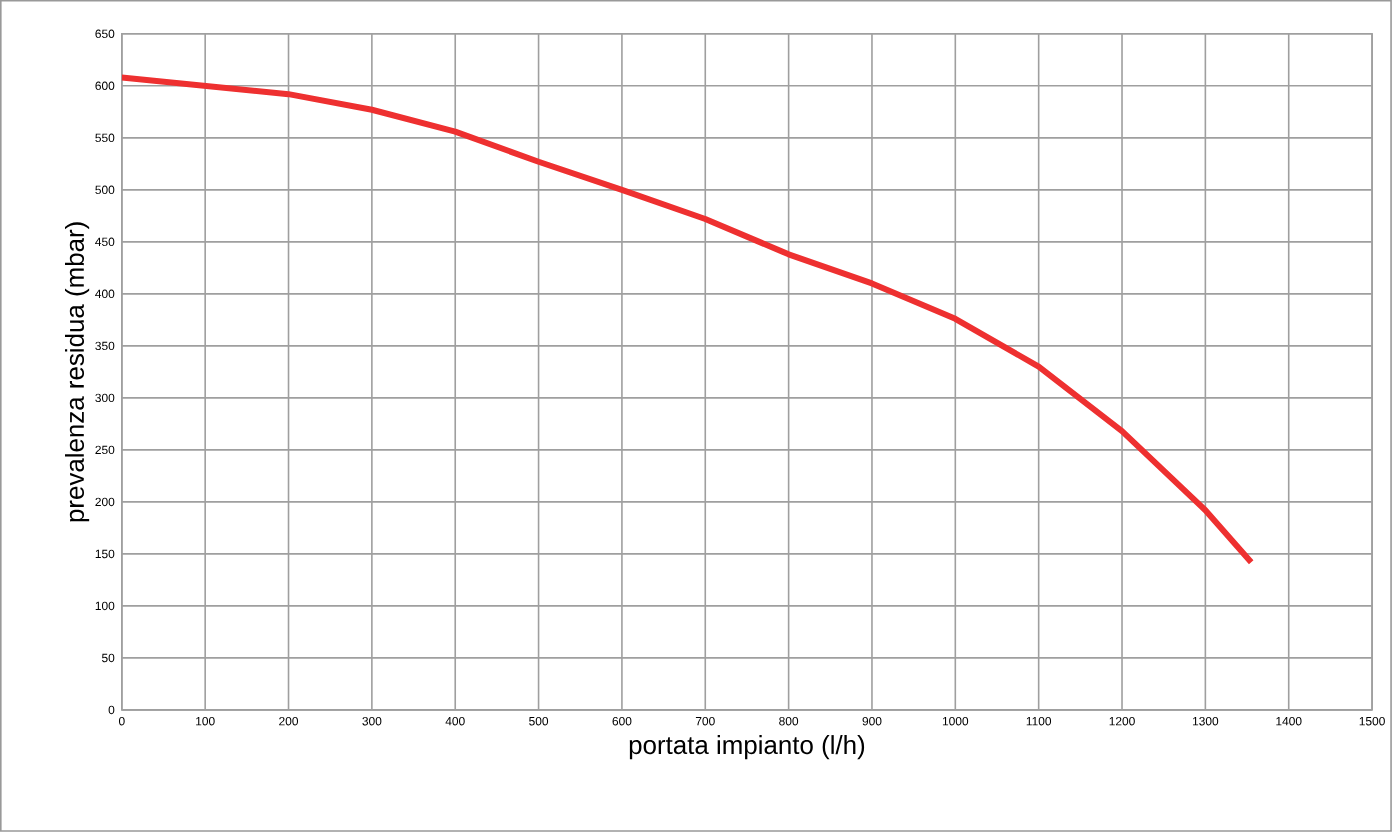 The image size is (1392, 832). What do you see at coordinates (77, 372) in the screenshot?
I see `y-axis-title: prevalenza residua (mbar)` at bounding box center [77, 372].